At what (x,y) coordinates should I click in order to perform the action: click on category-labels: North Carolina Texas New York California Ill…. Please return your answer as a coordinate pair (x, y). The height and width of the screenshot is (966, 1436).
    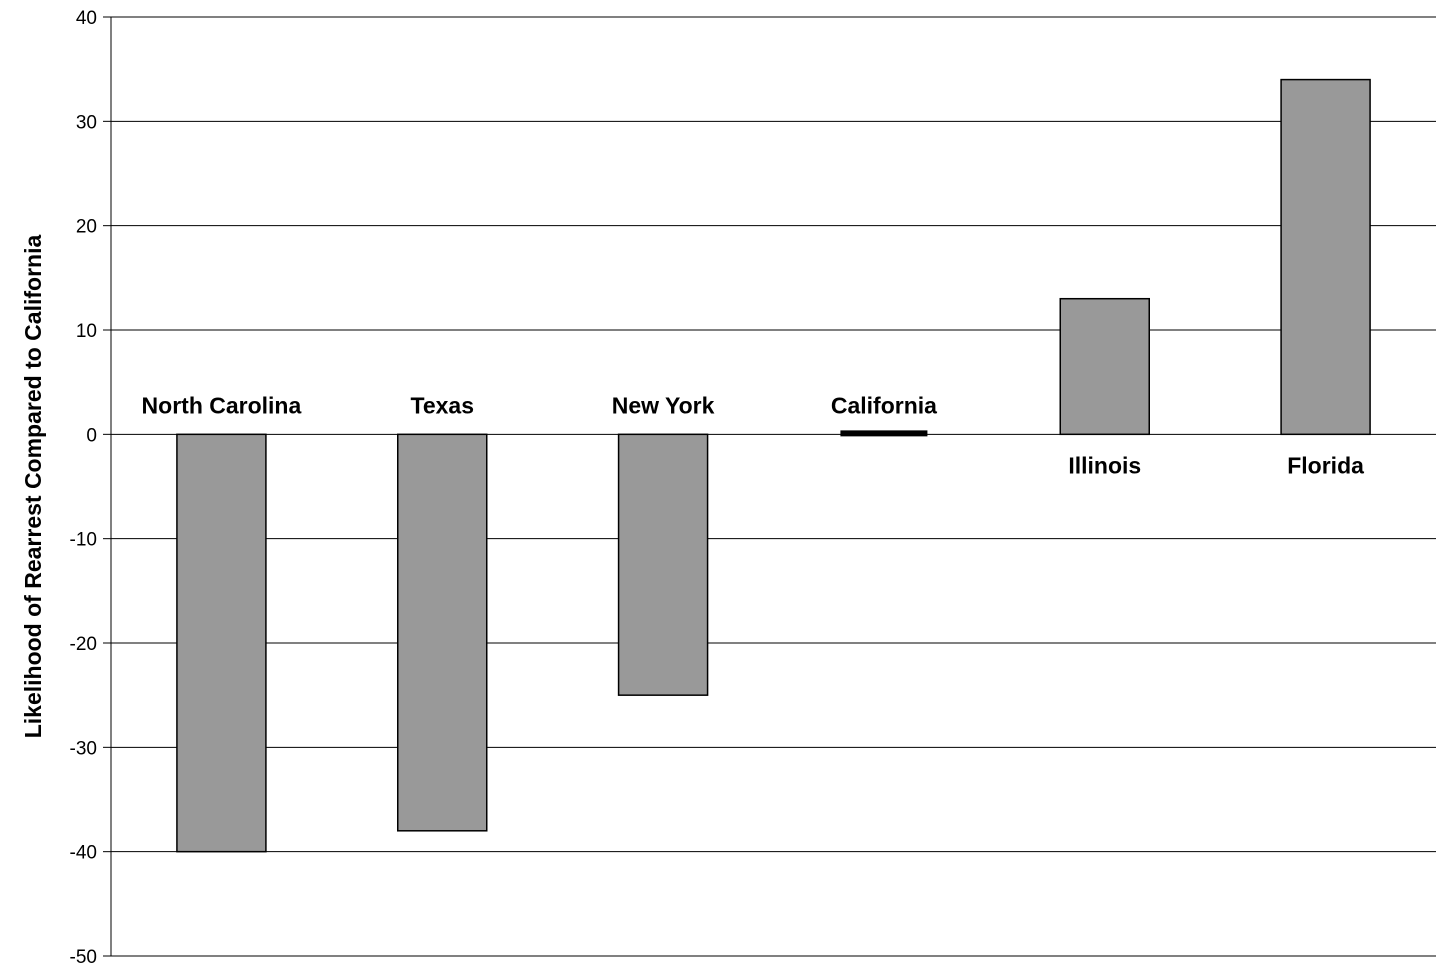
    Looking at the image, I should click on (753, 435).